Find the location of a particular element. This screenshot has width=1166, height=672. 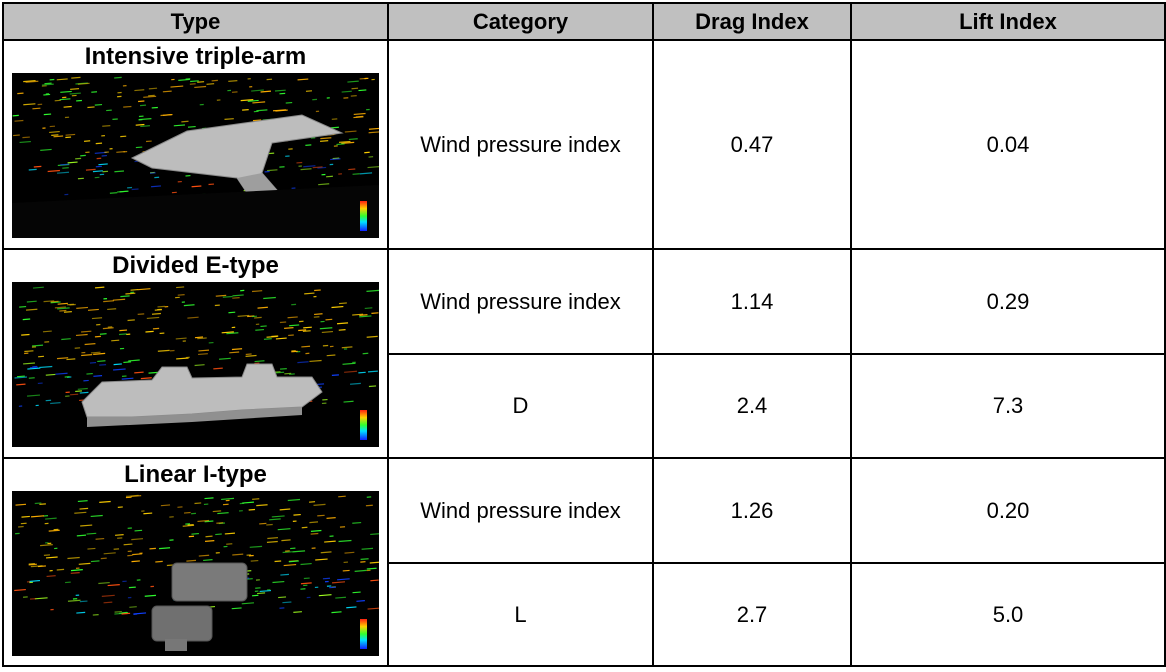

lift-index-cell: 0.29 is located at coordinates (1008, 301).